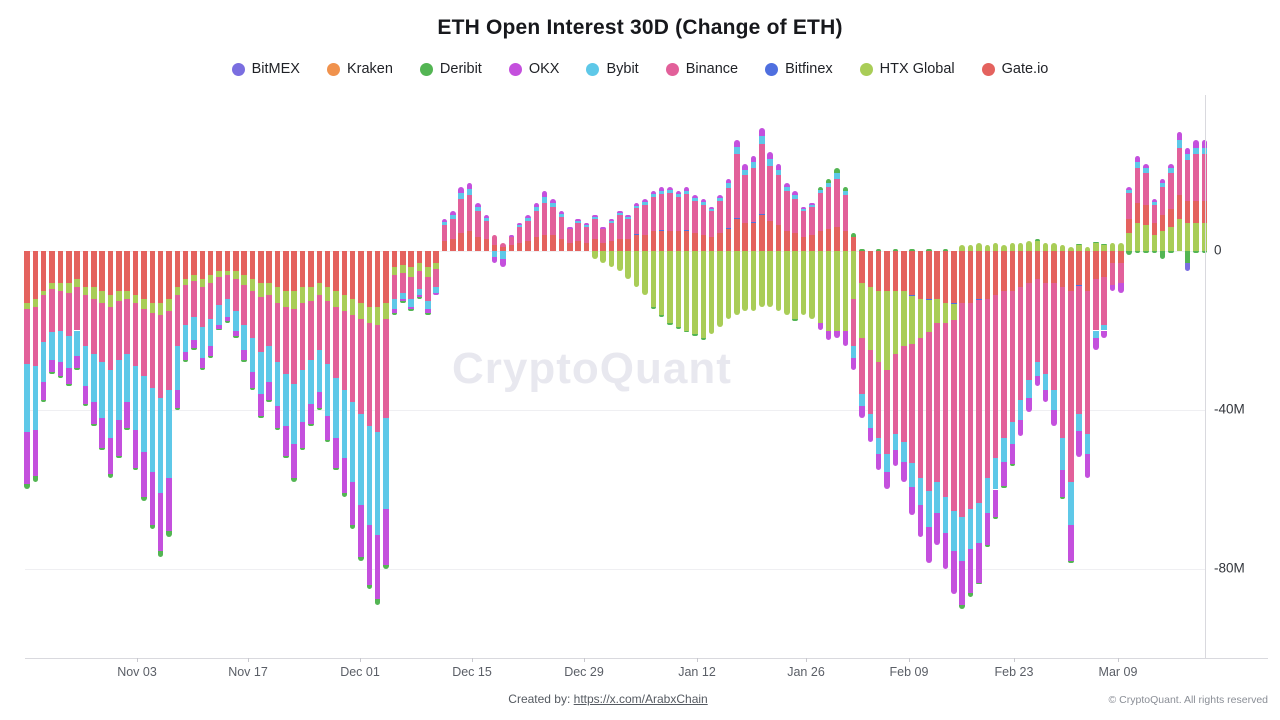 This screenshot has width=1280, height=720. Describe the element at coordinates (265, 69) in the screenshot. I see `legend-item-bitmex: BitMEX` at that location.